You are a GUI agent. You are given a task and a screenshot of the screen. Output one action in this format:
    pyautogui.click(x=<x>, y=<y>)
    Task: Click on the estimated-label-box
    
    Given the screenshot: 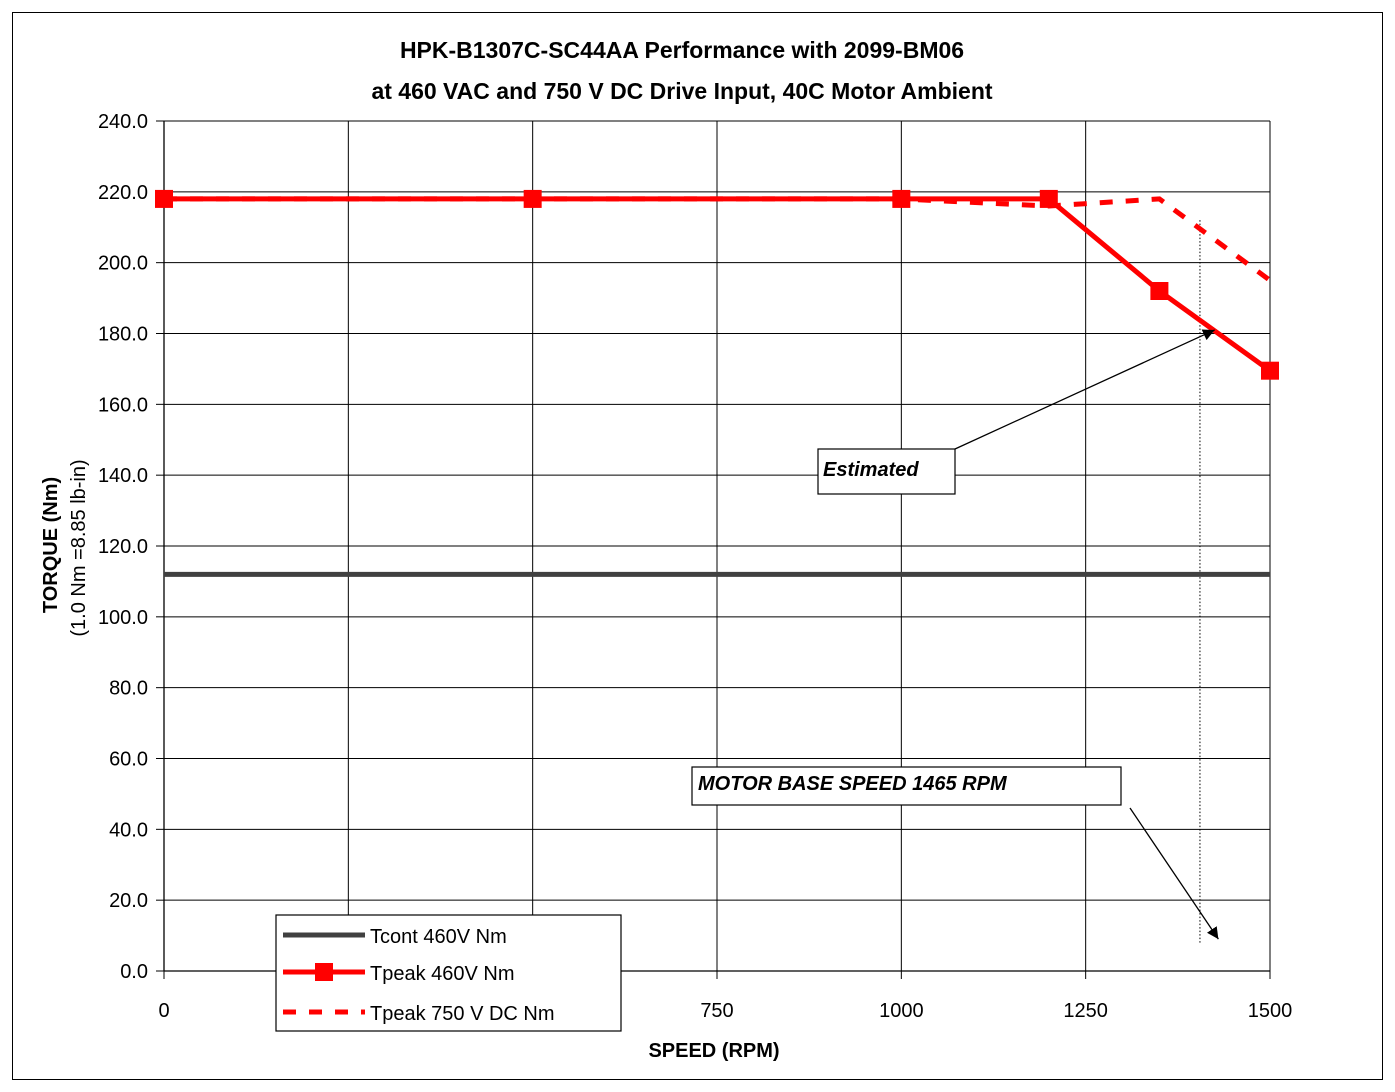 What is the action you would take?
    pyautogui.click(x=886, y=471)
    